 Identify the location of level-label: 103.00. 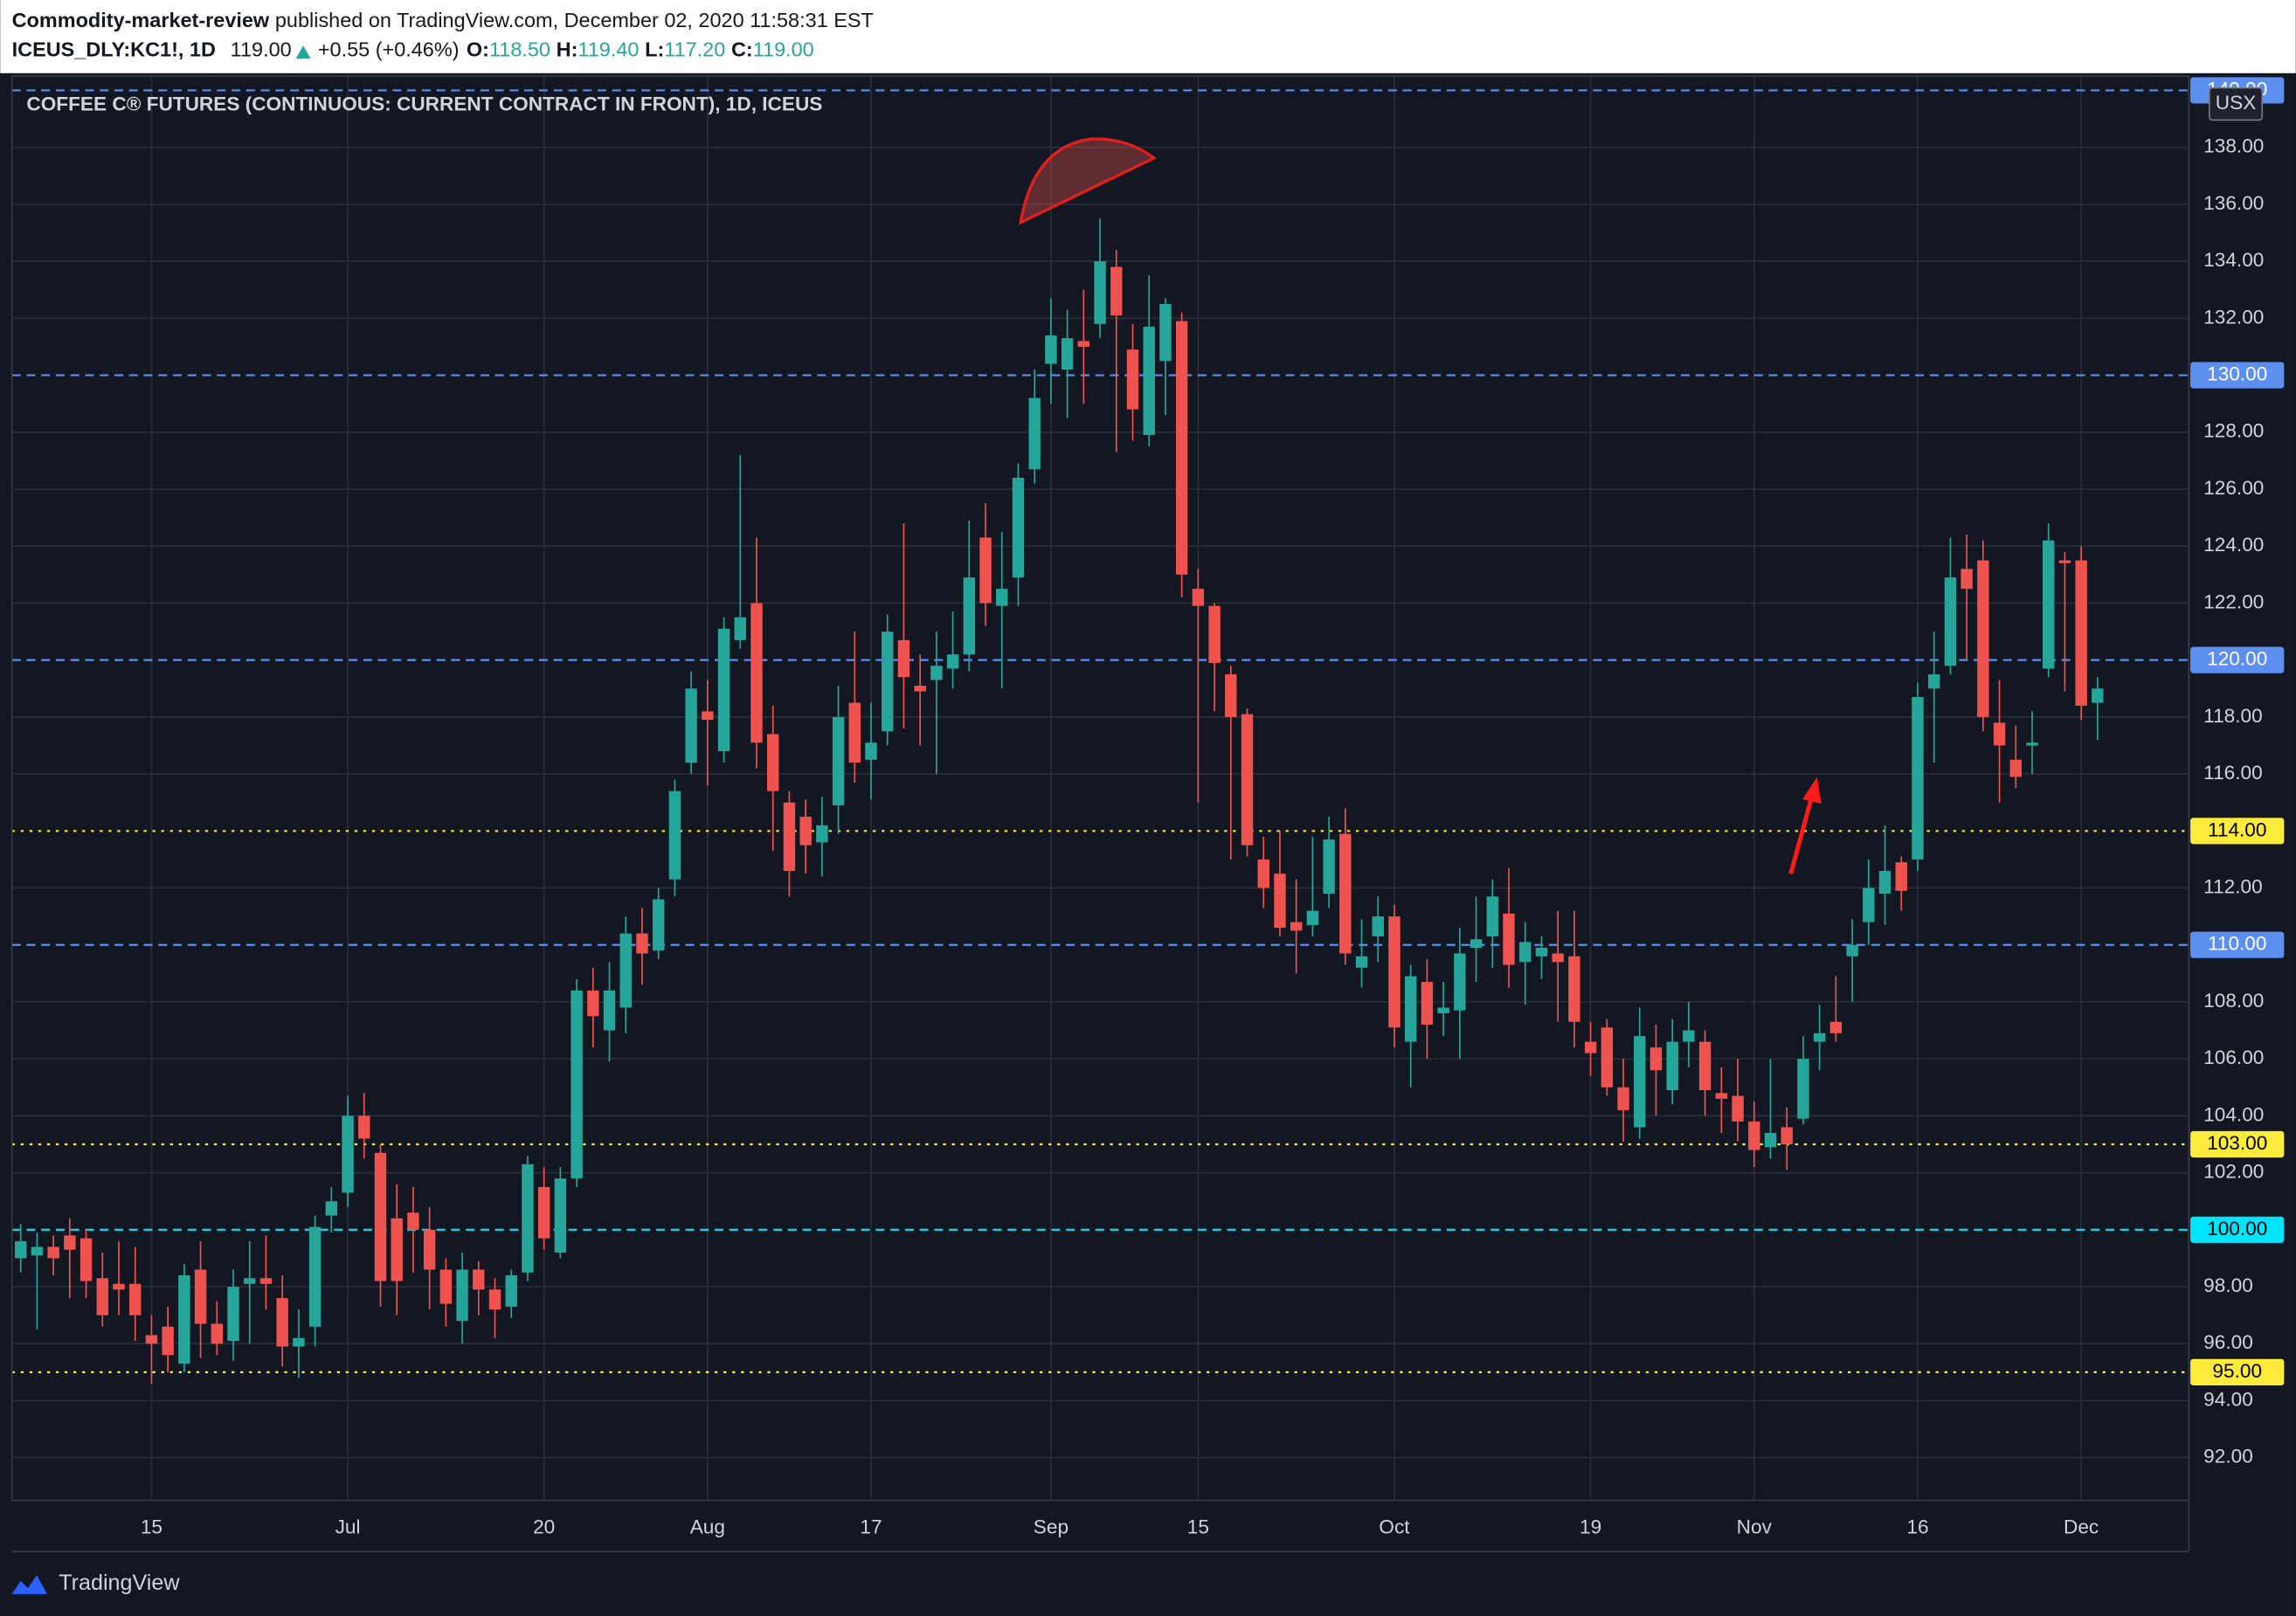
(2237, 1143).